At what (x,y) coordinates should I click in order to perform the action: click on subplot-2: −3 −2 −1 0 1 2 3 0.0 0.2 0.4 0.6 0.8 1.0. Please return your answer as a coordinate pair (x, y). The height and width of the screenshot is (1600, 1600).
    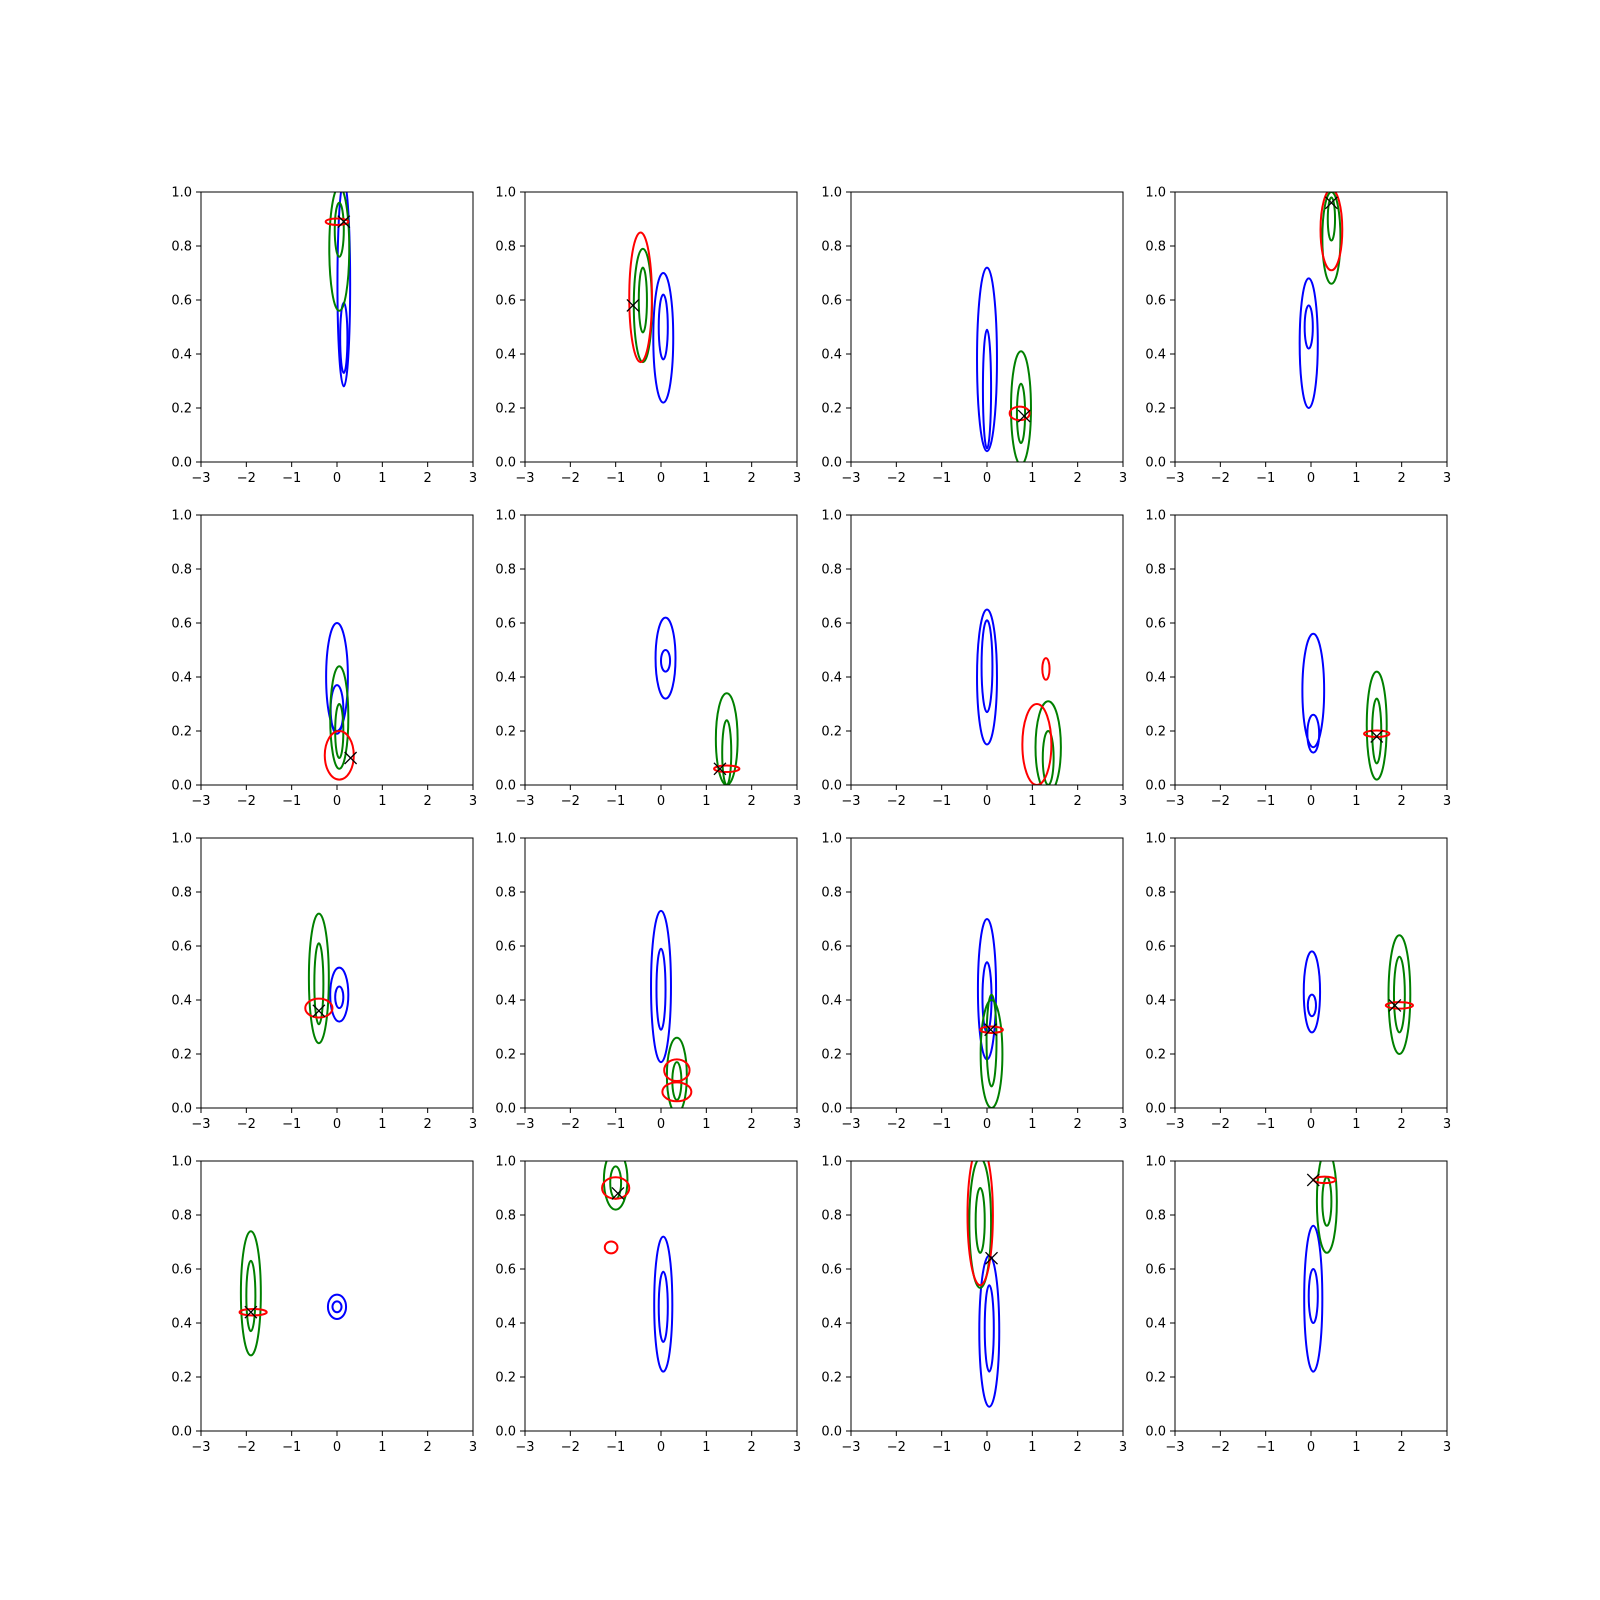
    Looking at the image, I should click on (648, 336).